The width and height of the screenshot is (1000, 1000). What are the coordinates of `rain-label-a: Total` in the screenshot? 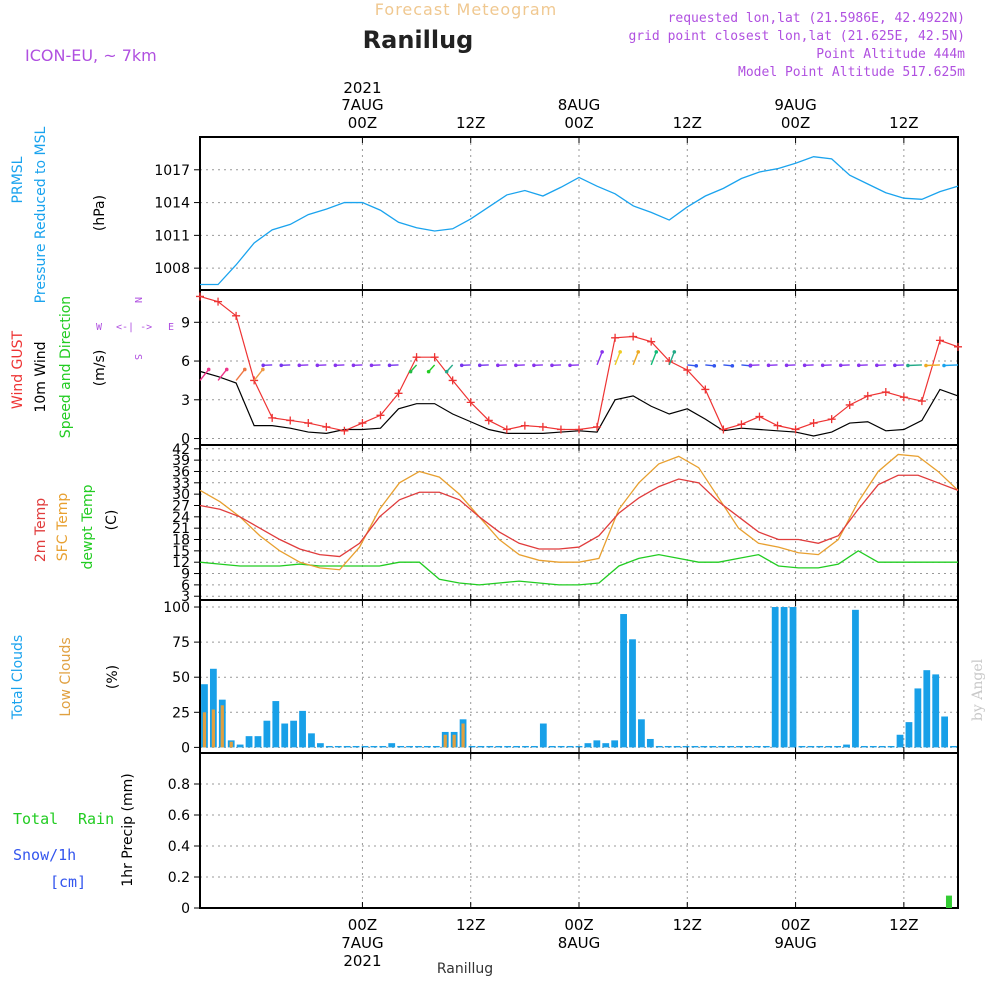 It's located at (35, 819).